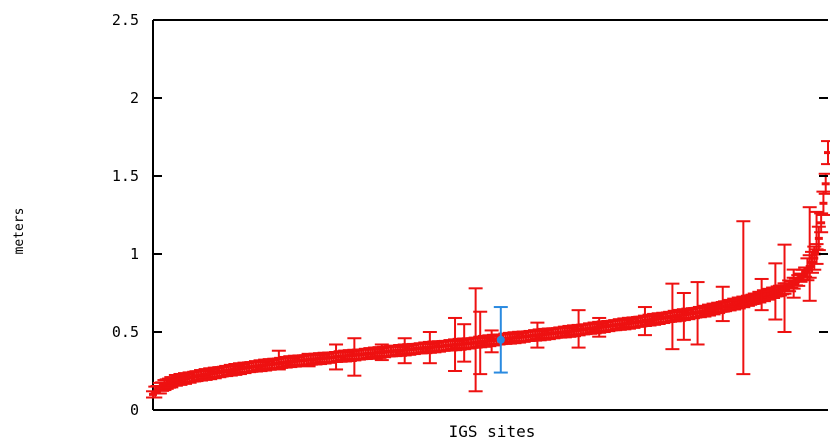  What do you see at coordinates (125, 176) in the screenshot?
I see `y-tick-label: 1.5` at bounding box center [125, 176].